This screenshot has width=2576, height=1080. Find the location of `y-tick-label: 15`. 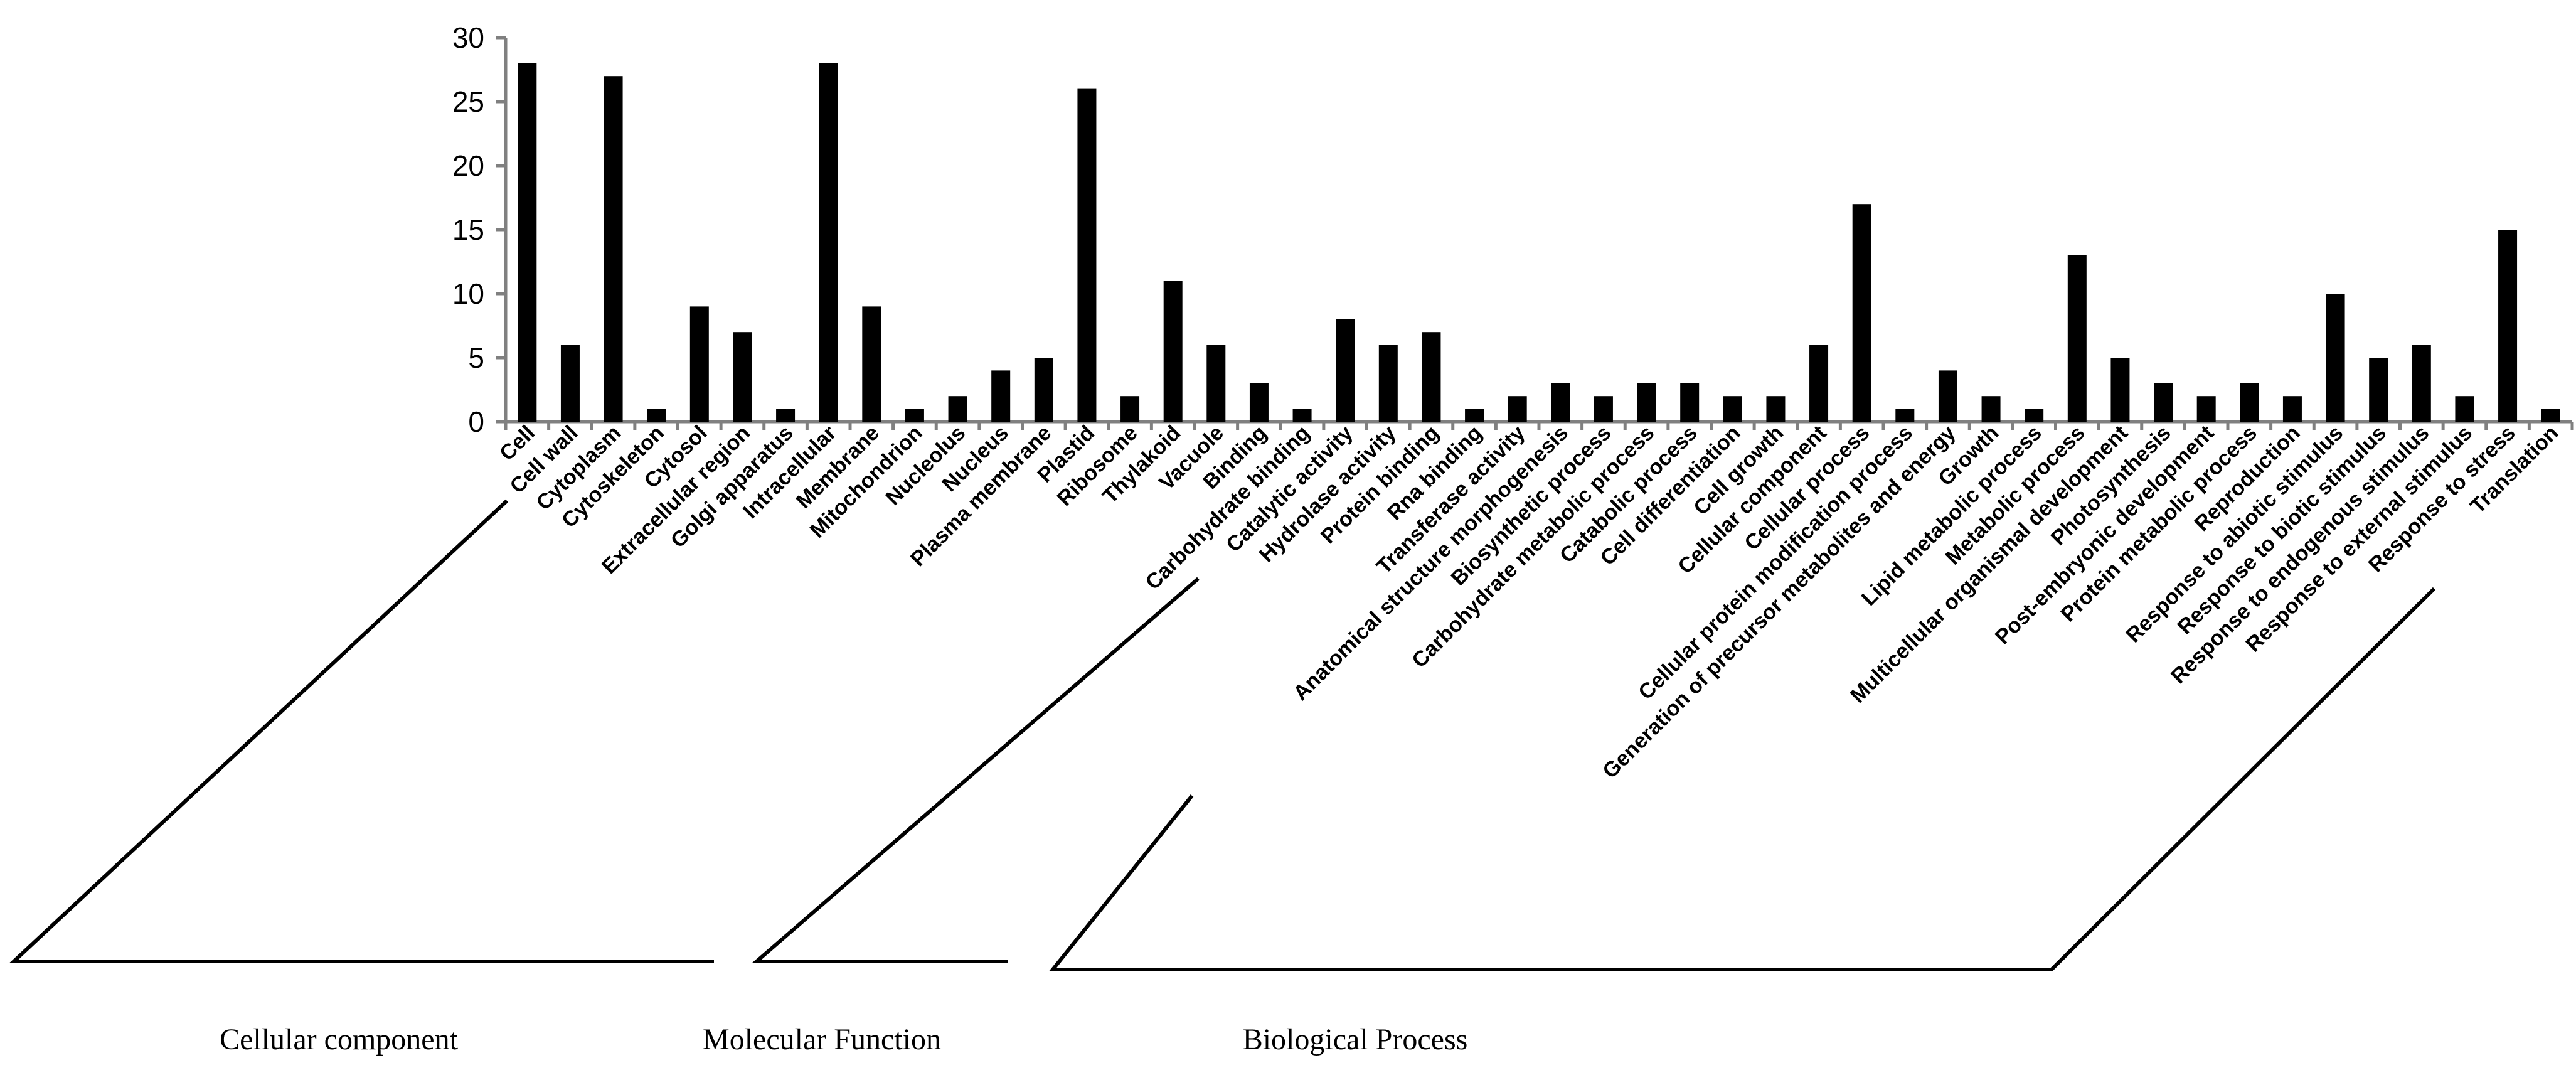

y-tick-label: 15 is located at coordinates (468, 230).